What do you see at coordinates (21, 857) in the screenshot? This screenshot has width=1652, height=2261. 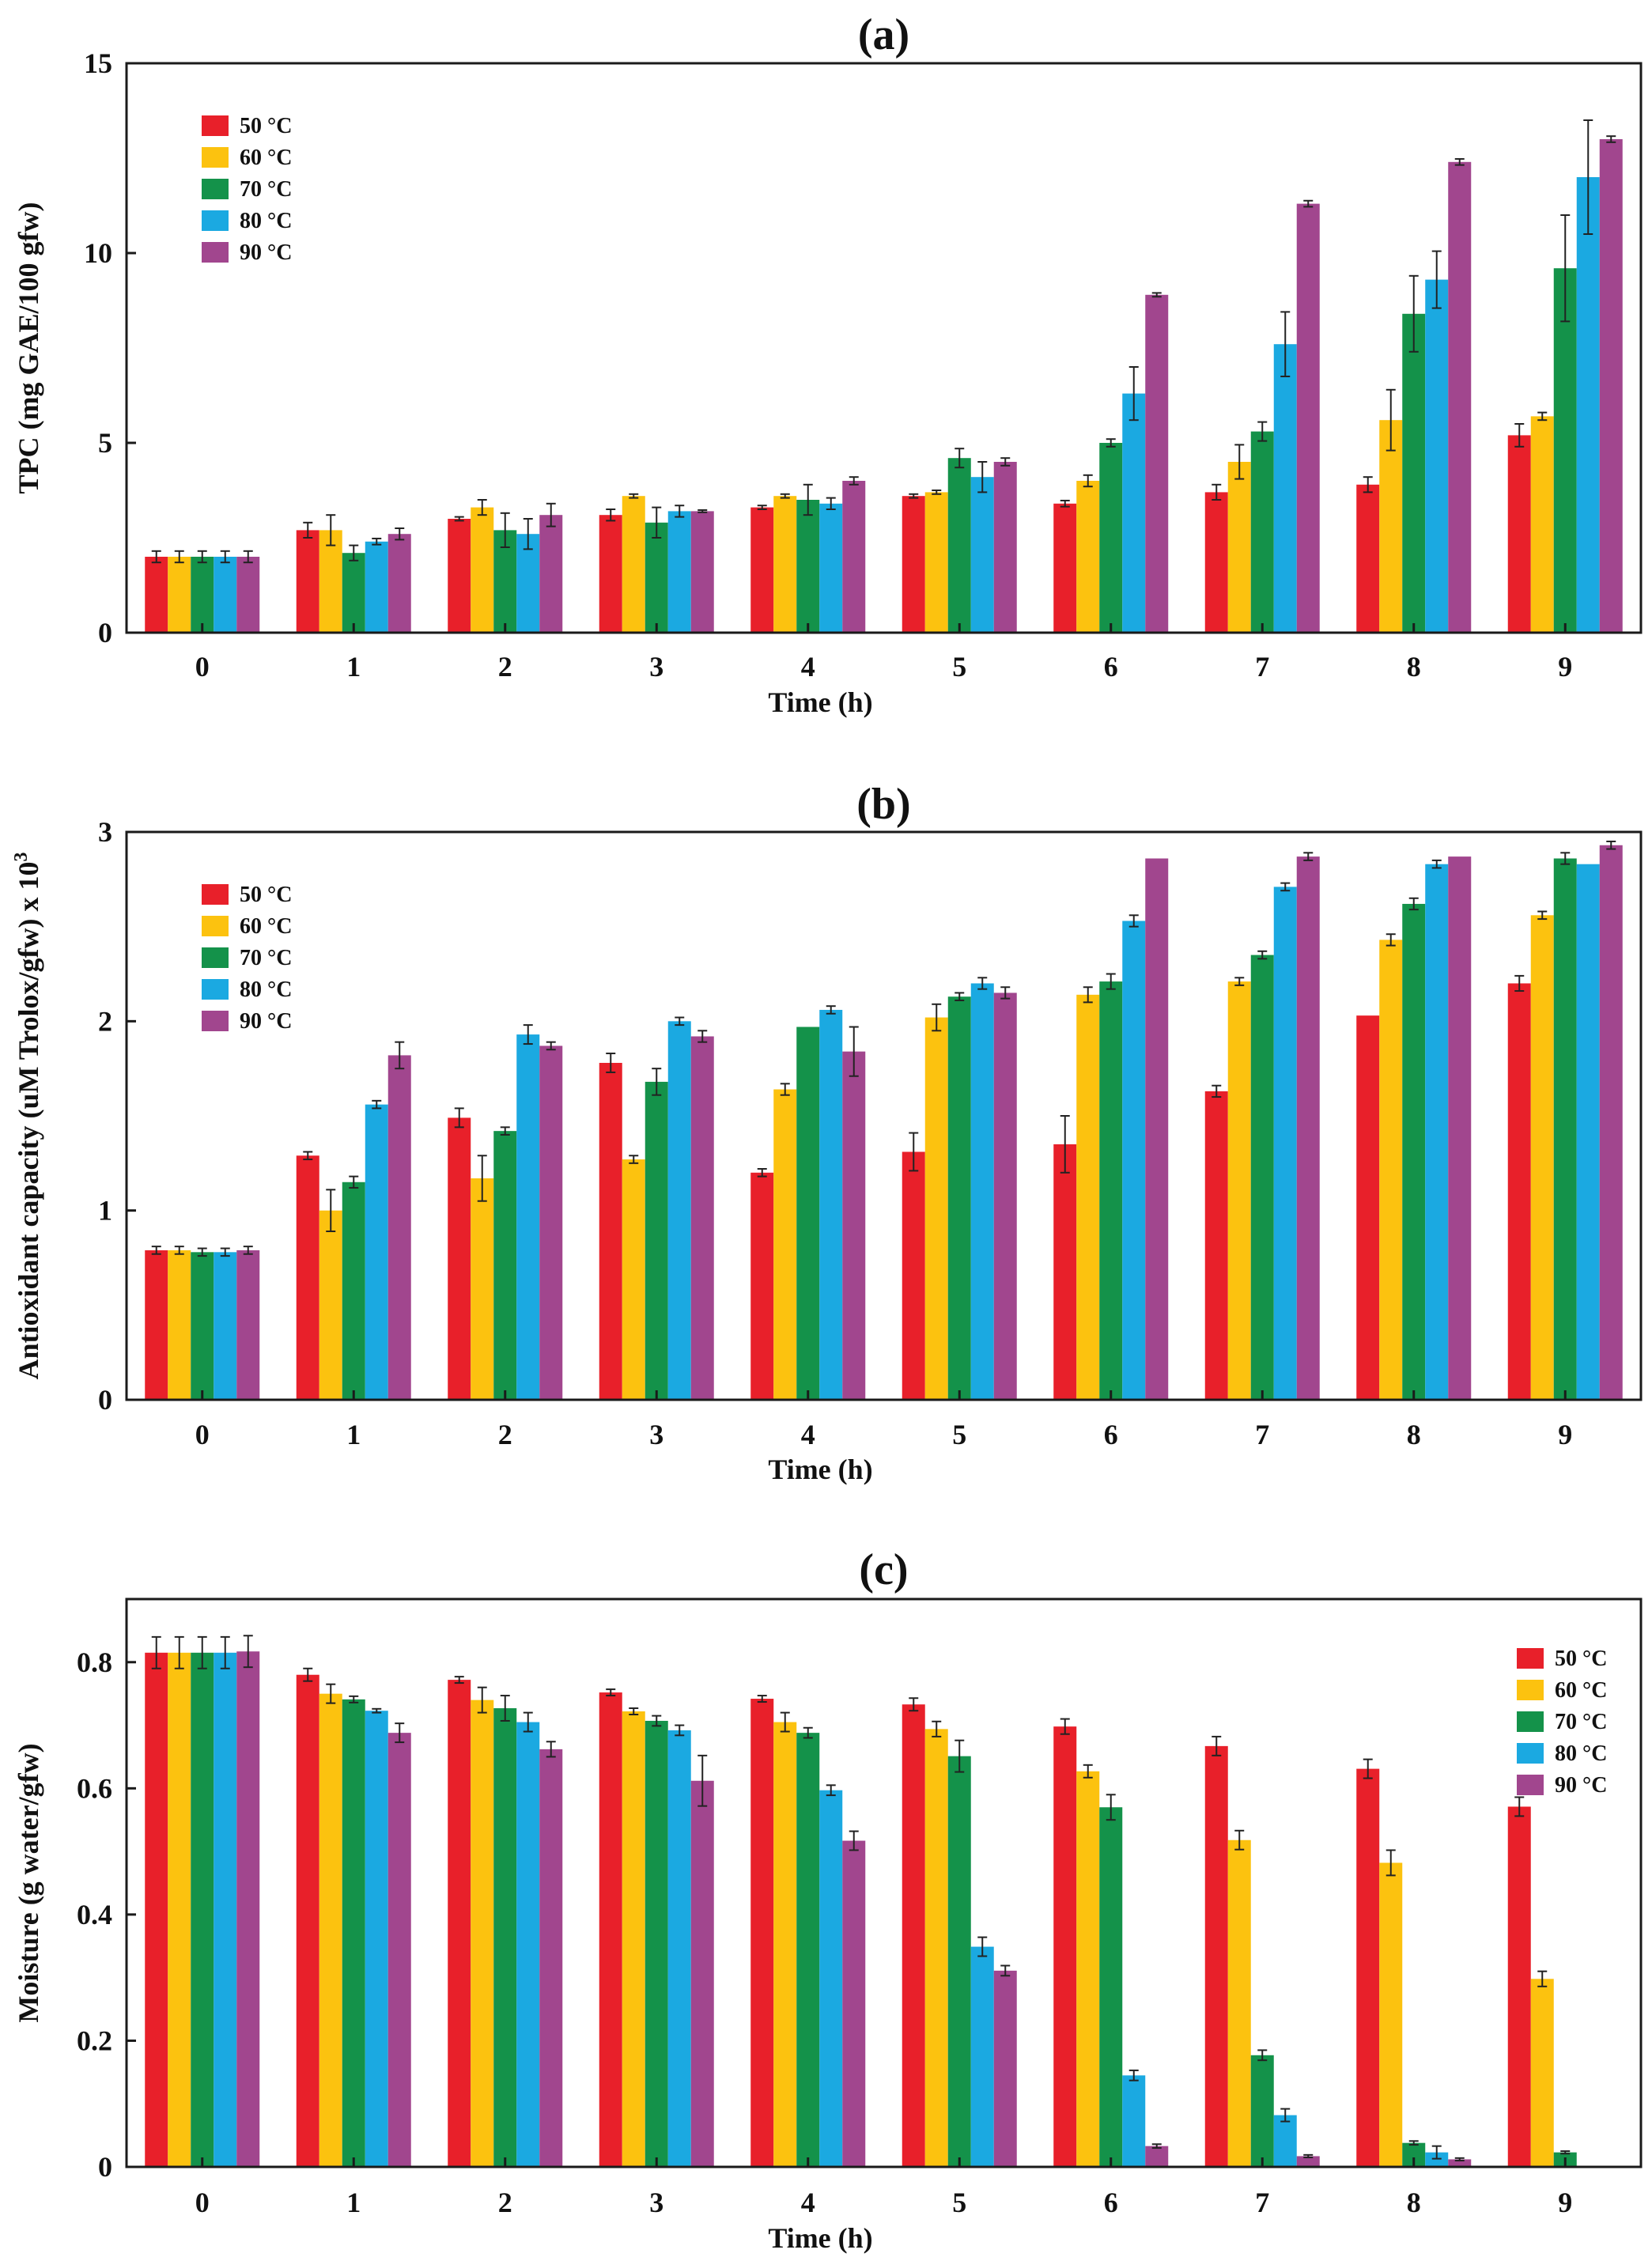 I see `y-axis-label-superscript: 3` at bounding box center [21, 857].